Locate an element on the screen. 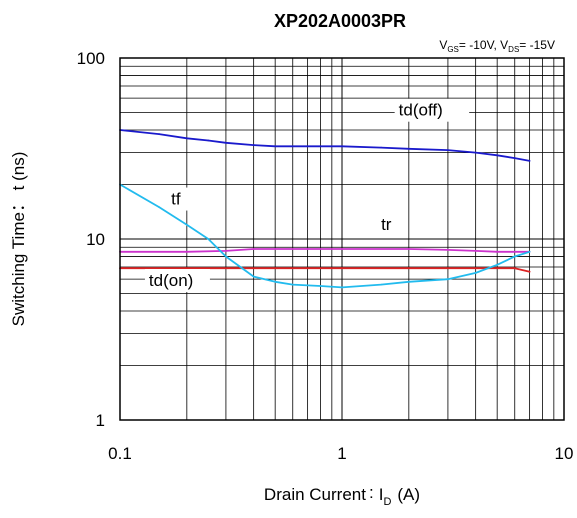 This screenshot has width=577, height=518. y-tick-labels: 1 10 100 is located at coordinates (91, 239).